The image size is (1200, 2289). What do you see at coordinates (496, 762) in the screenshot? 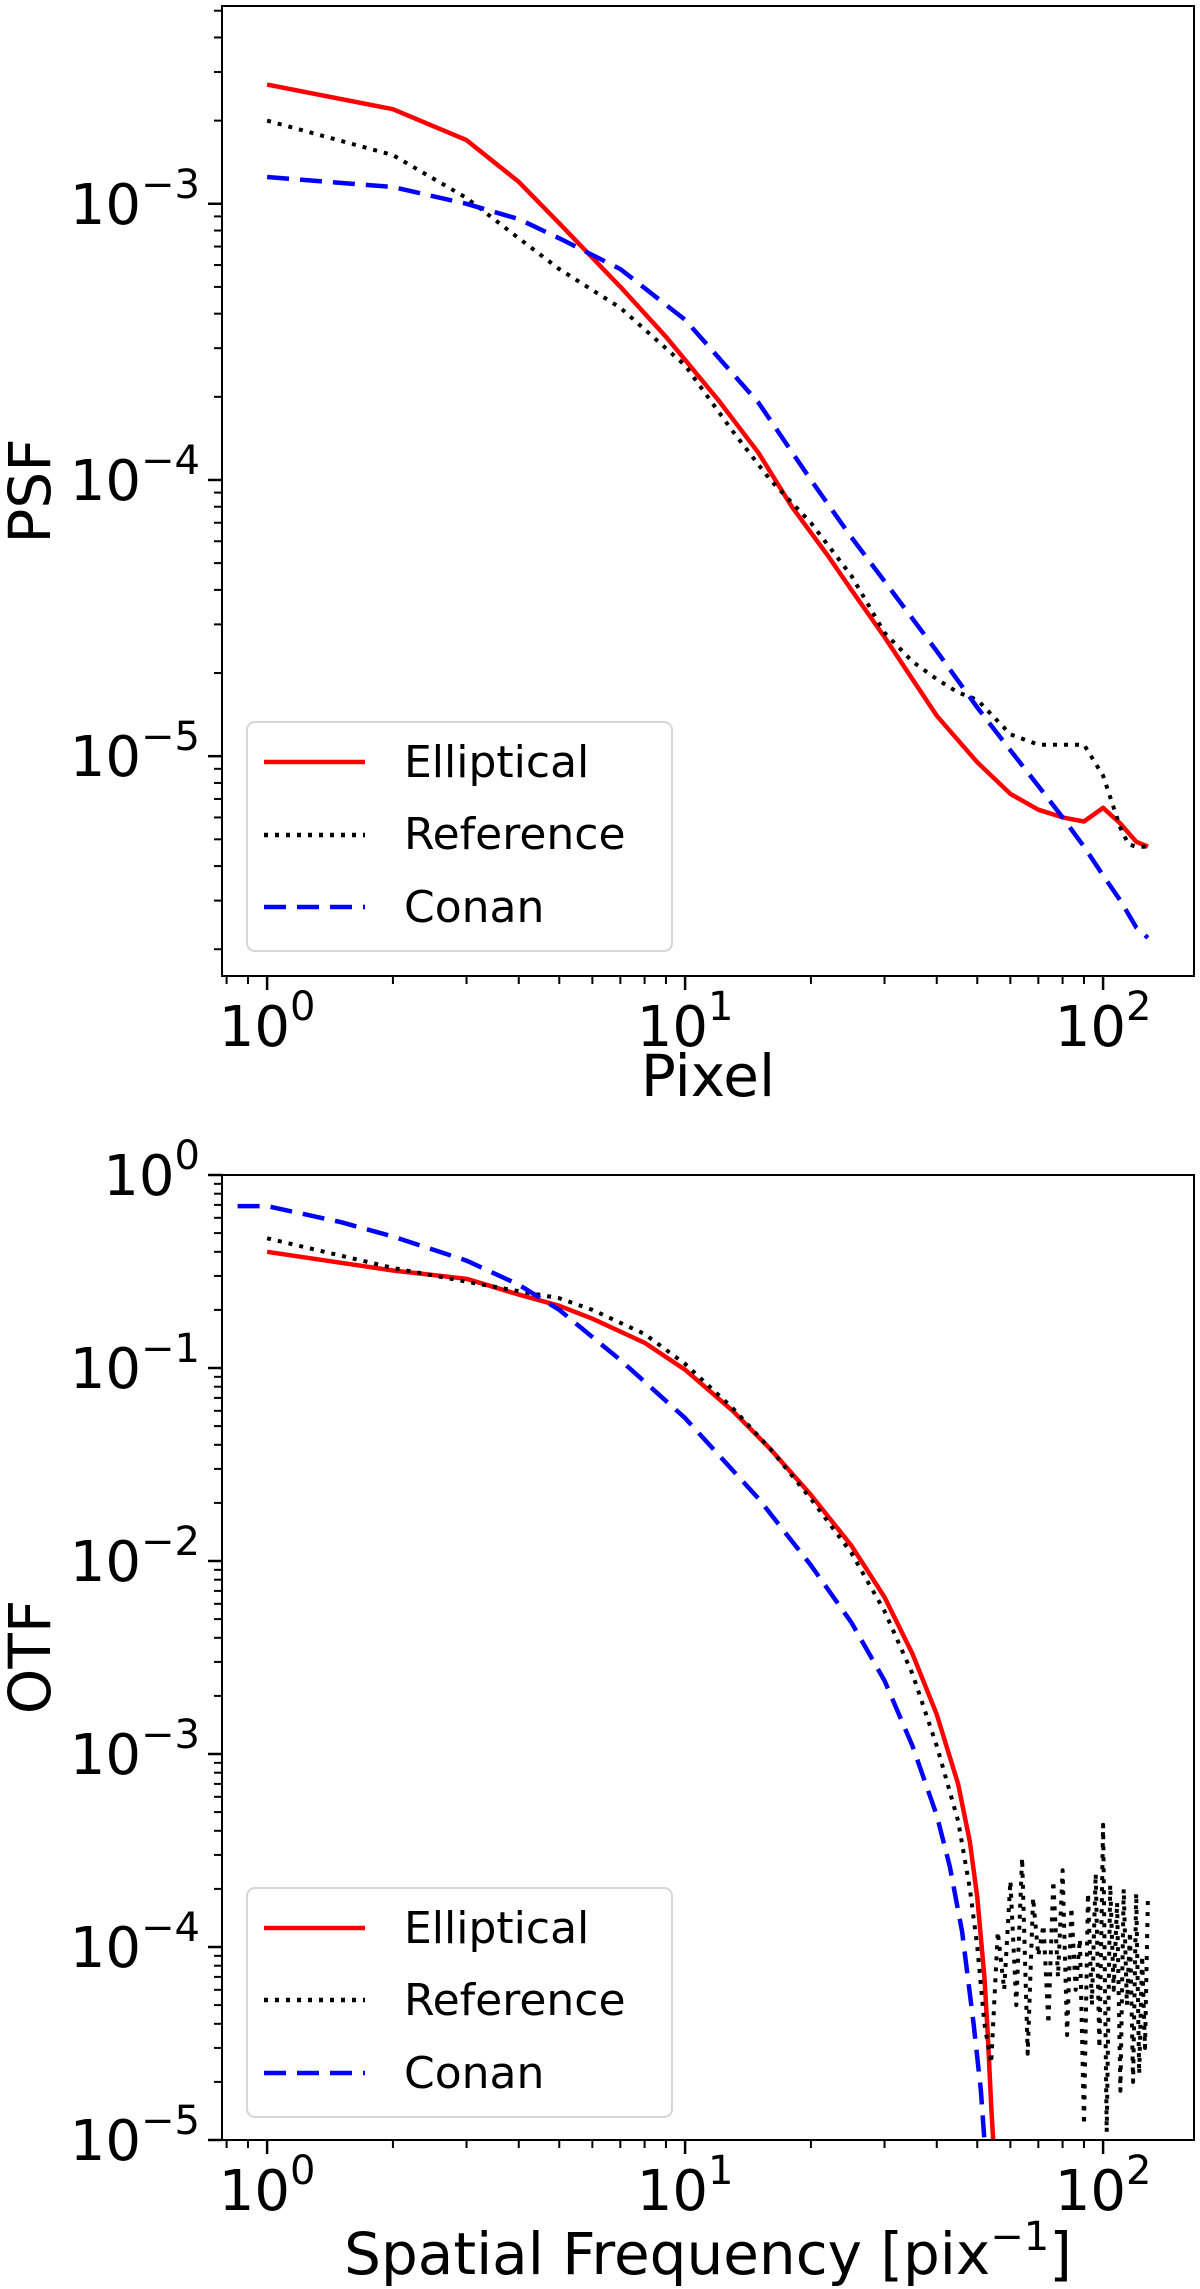
I see `psf-legend-label-elliptical: Elliptical` at bounding box center [496, 762].